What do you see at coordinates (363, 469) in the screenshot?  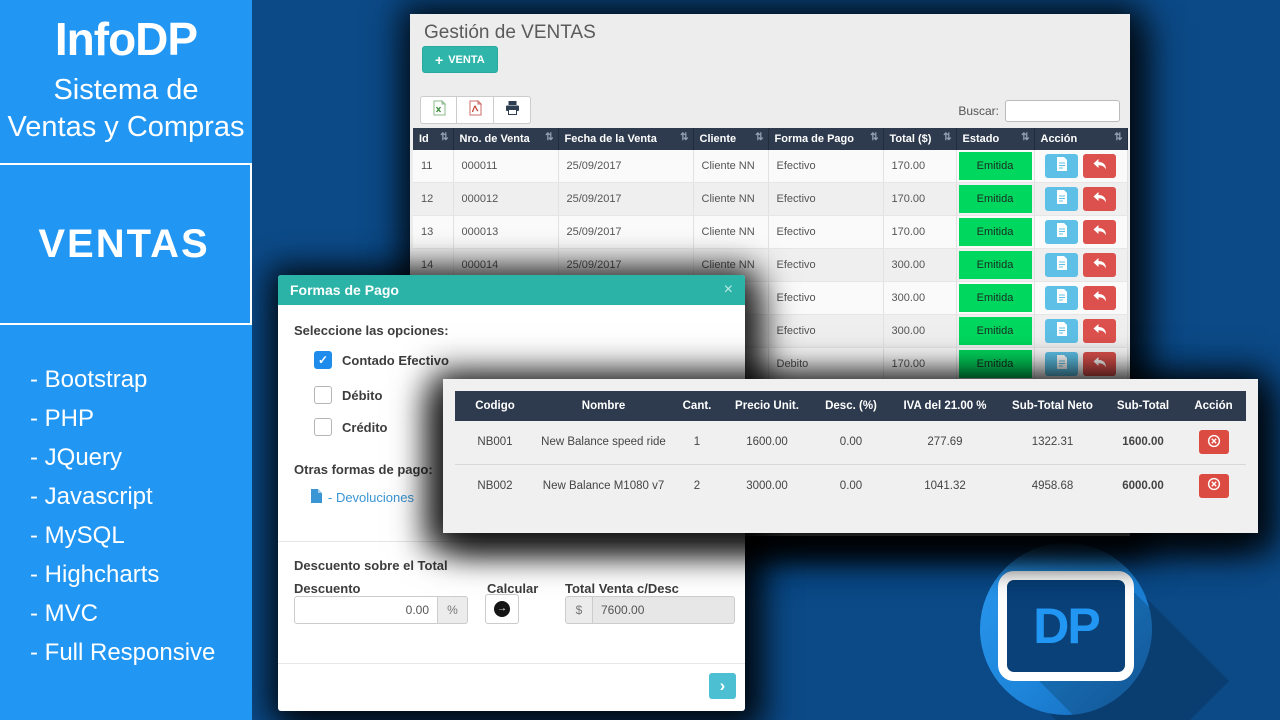 I see `other-payments-label: Otras formas de pago:` at bounding box center [363, 469].